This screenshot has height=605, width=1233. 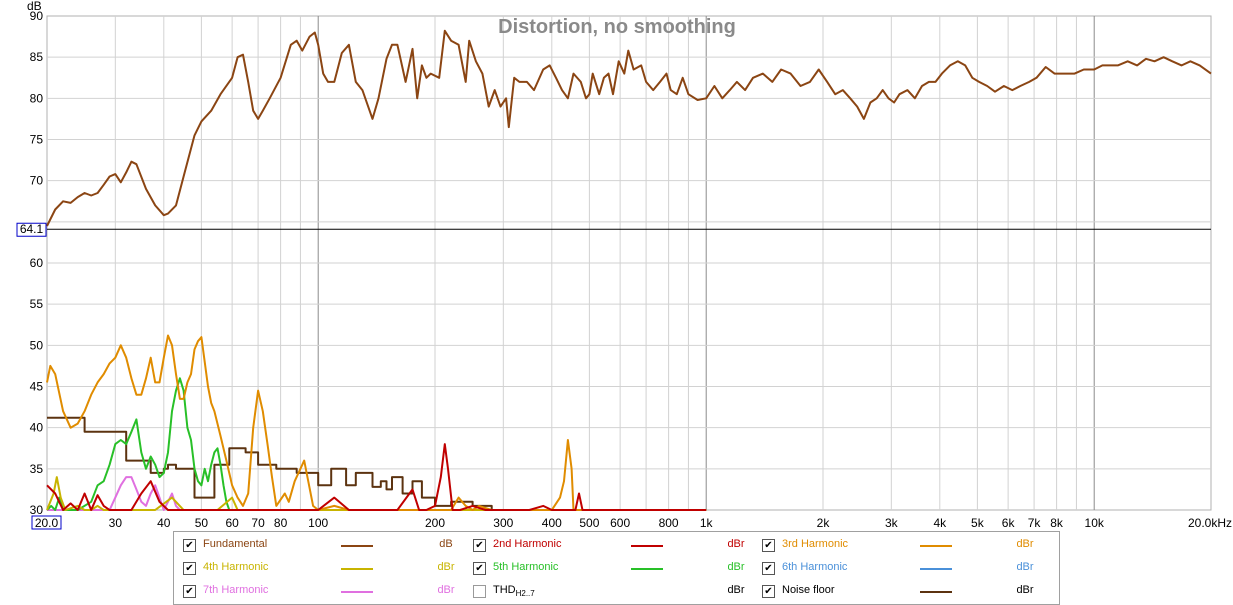 I want to click on x-tick-label: 200, so click(x=435, y=523).